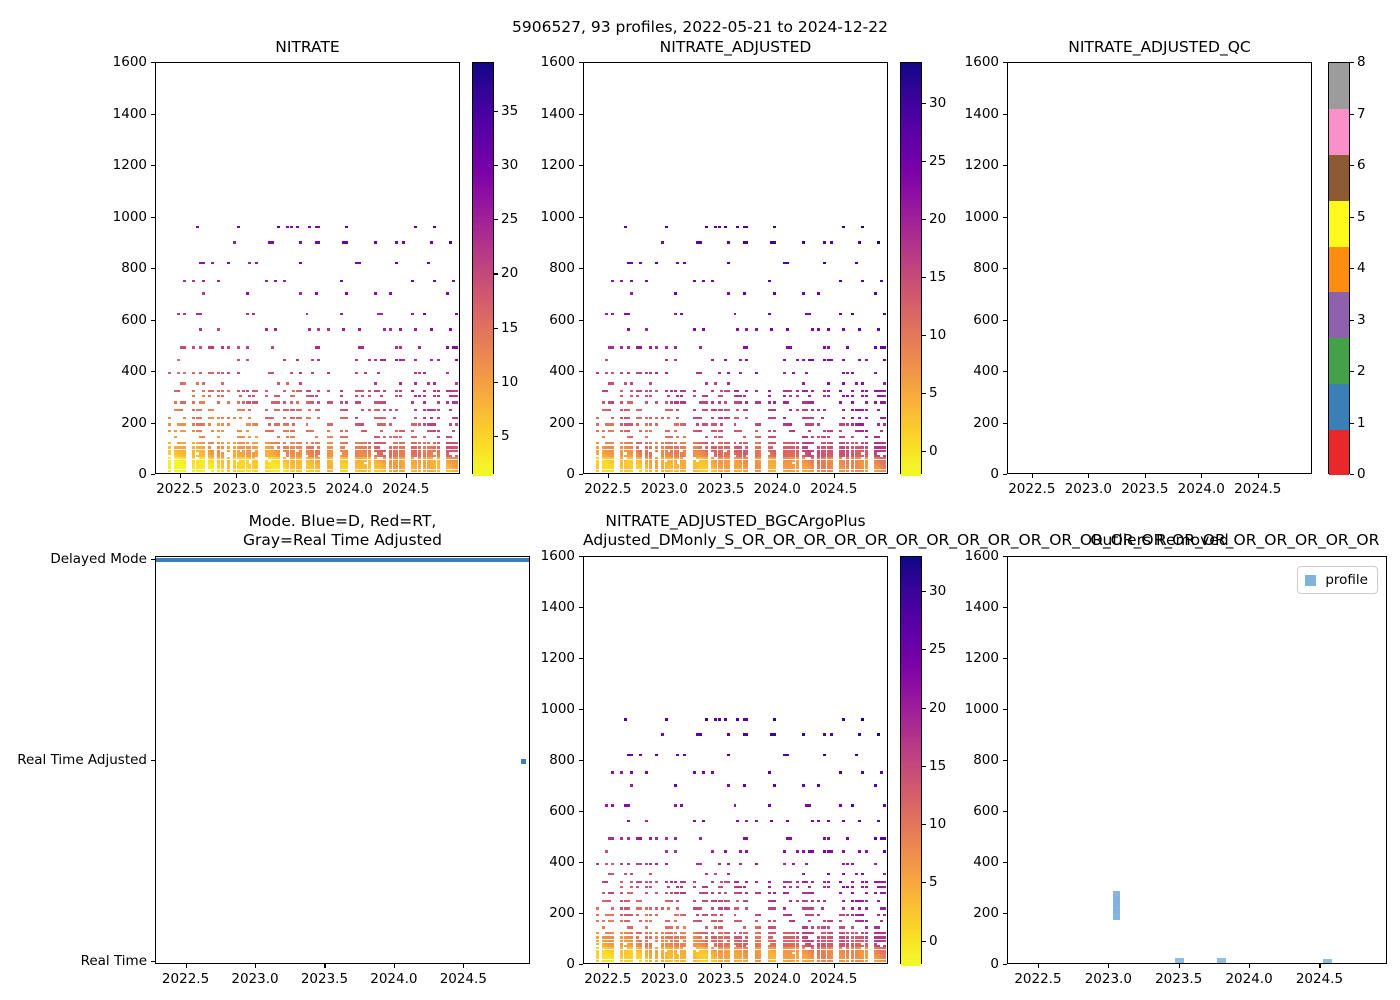 The width and height of the screenshot is (1400, 1000). I want to click on panel-nitrate-adjusted, so click(735, 268).